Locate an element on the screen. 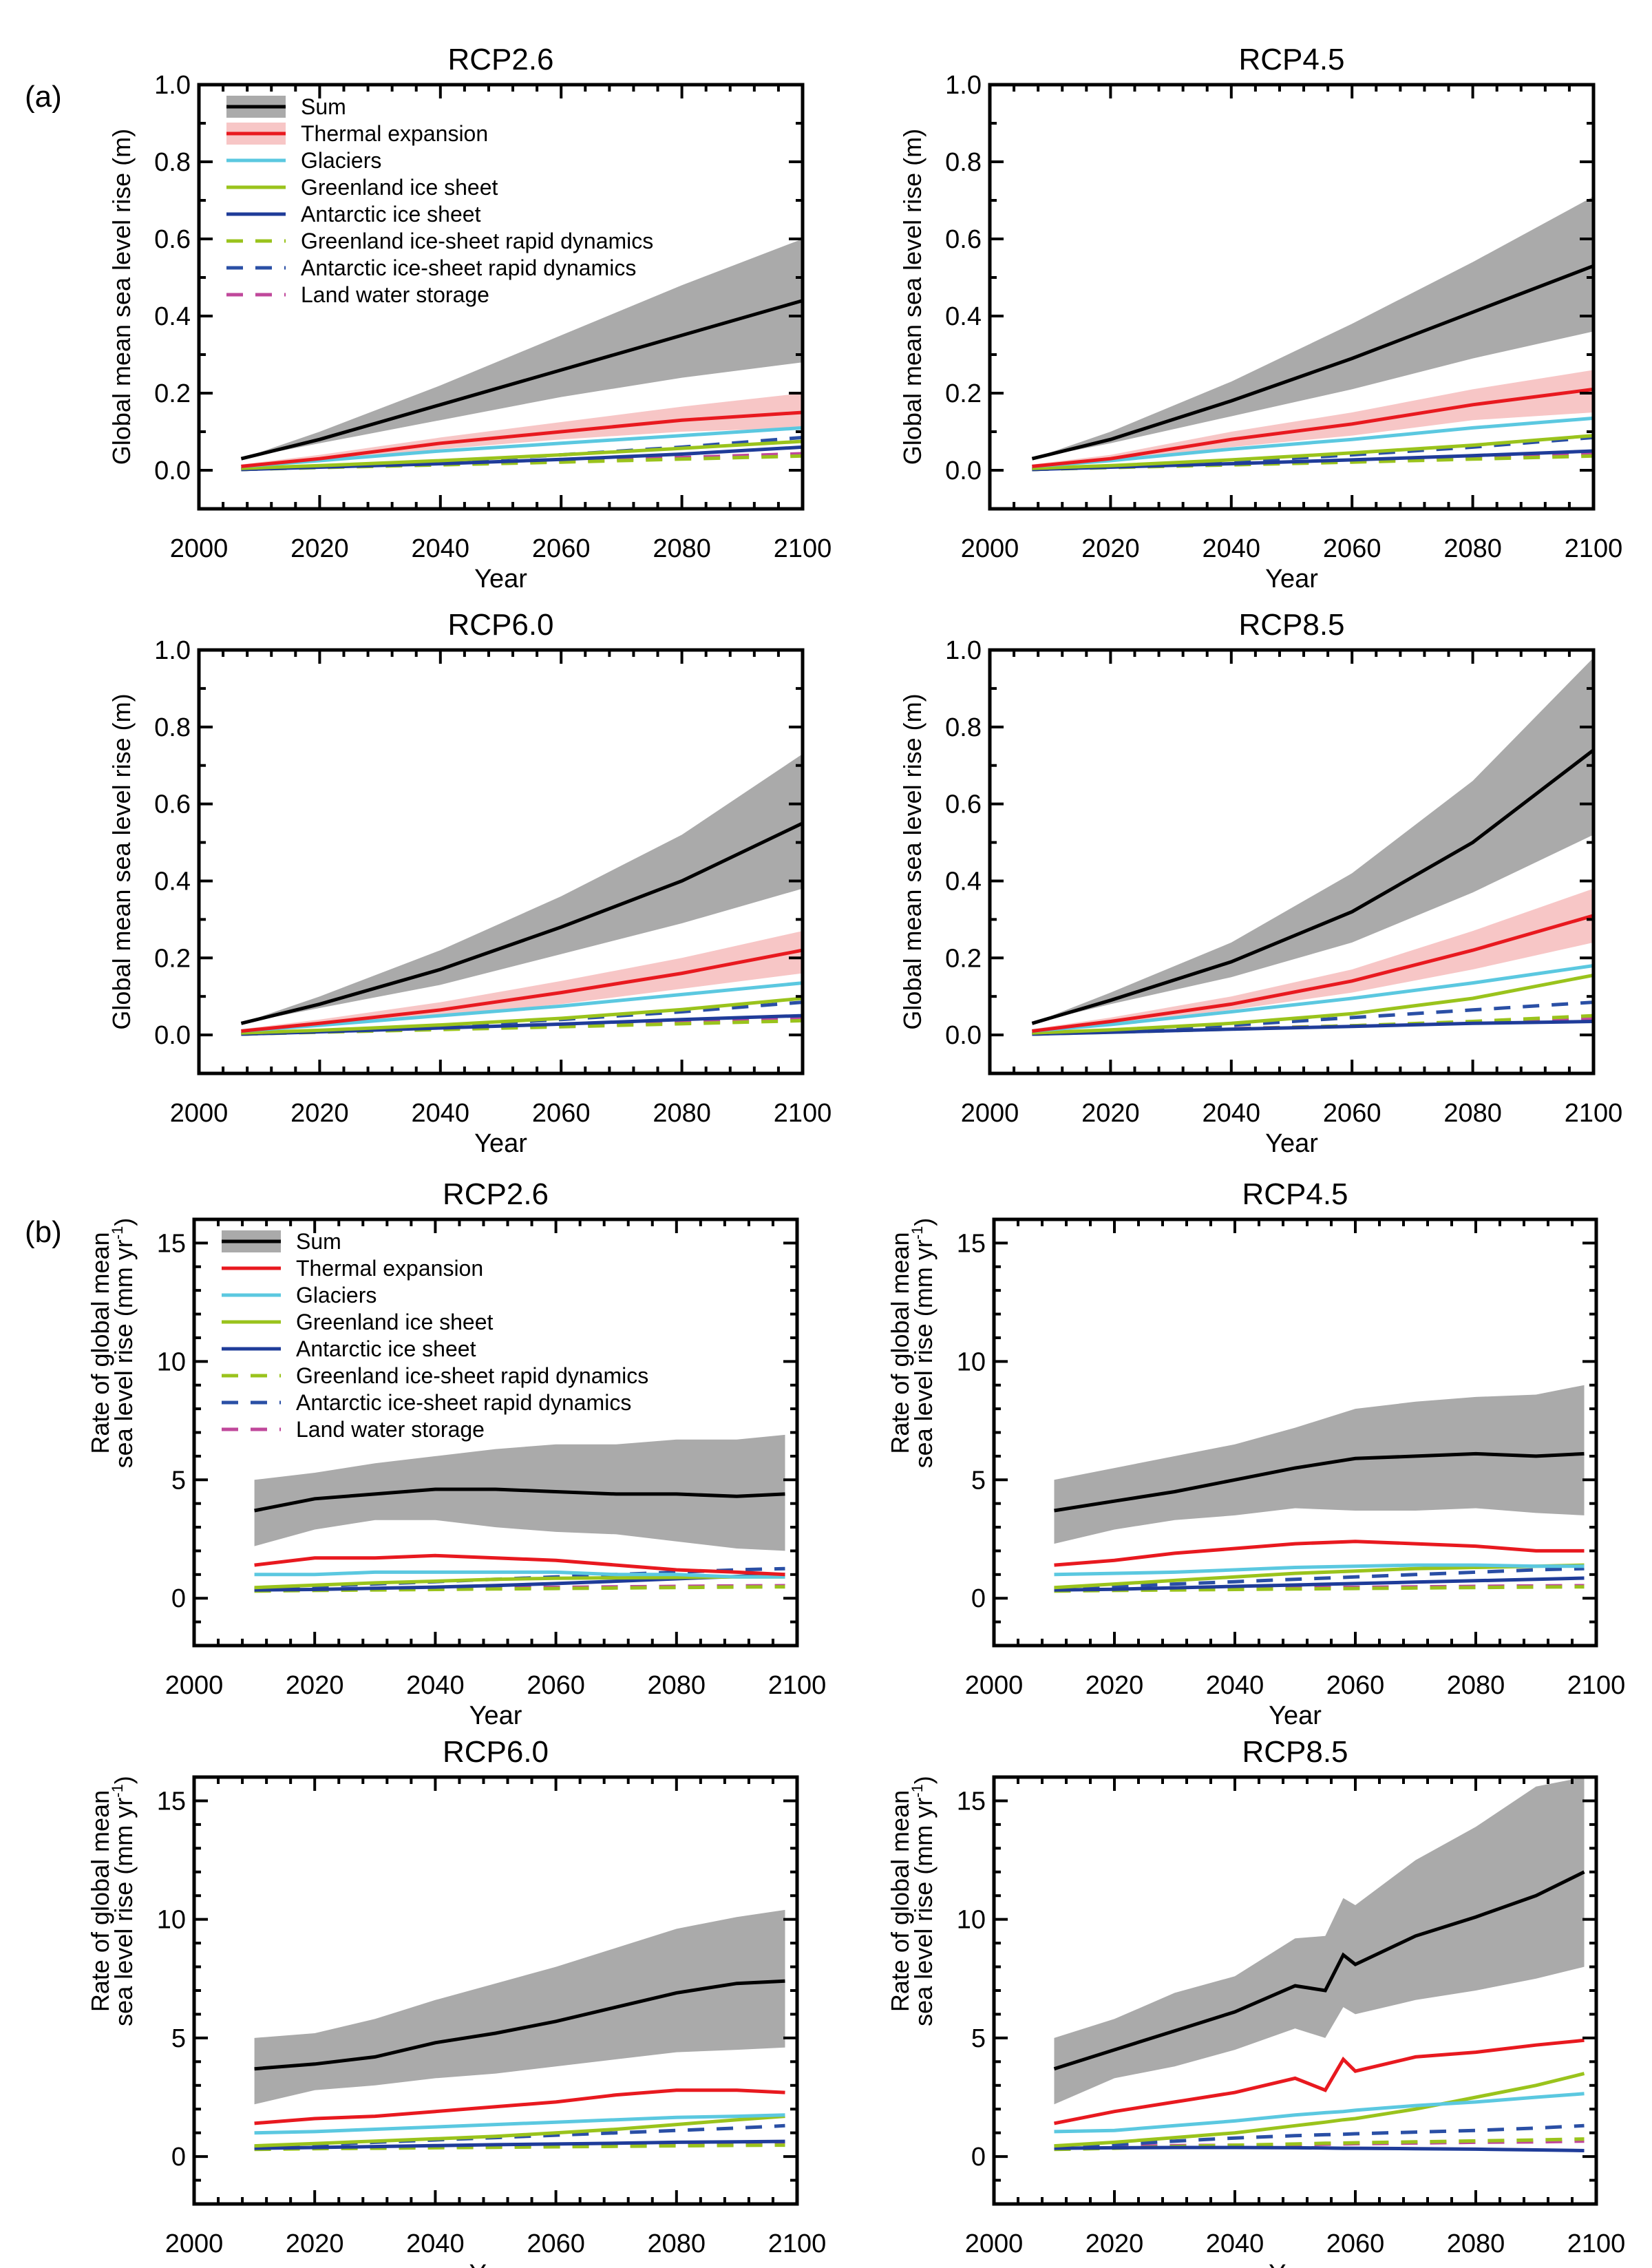 The height and width of the screenshot is (2268, 1652). chart-title: RCP6.0 is located at coordinates (500, 625).